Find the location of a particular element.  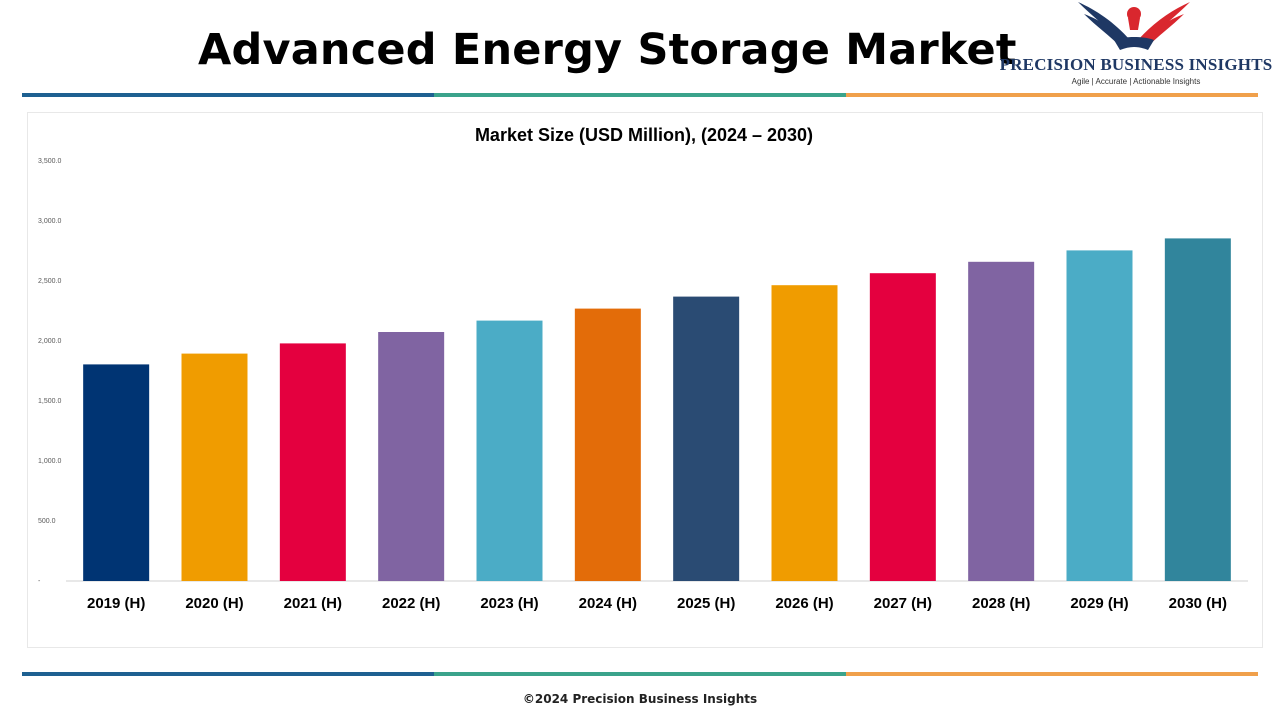

bar-2028-h is located at coordinates (1001, 421).